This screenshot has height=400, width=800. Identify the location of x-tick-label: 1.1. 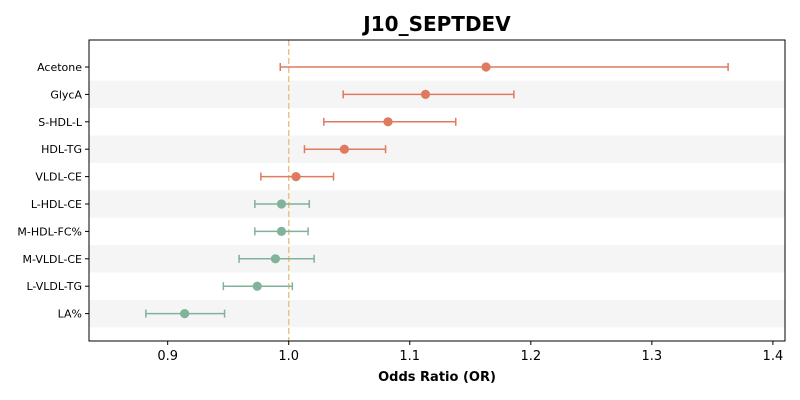
(409, 356).